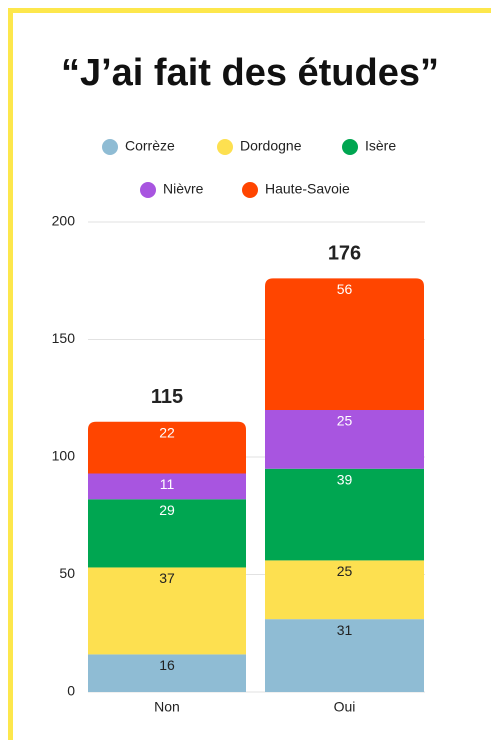 This screenshot has width=491, height=740. I want to click on legend-label: Haute-Savoie, so click(307, 189).